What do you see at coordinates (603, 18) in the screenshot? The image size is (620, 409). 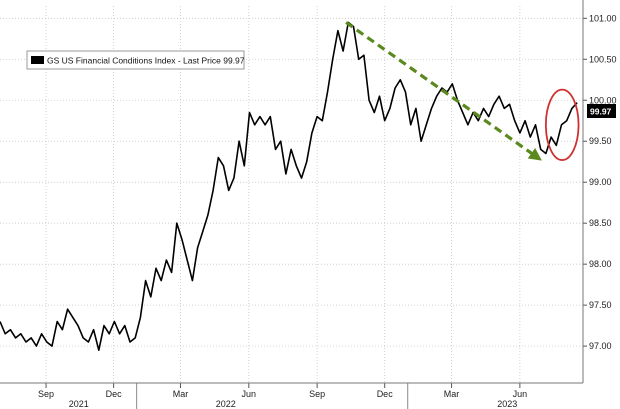 I see `y-tick-label: 101.00` at bounding box center [603, 18].